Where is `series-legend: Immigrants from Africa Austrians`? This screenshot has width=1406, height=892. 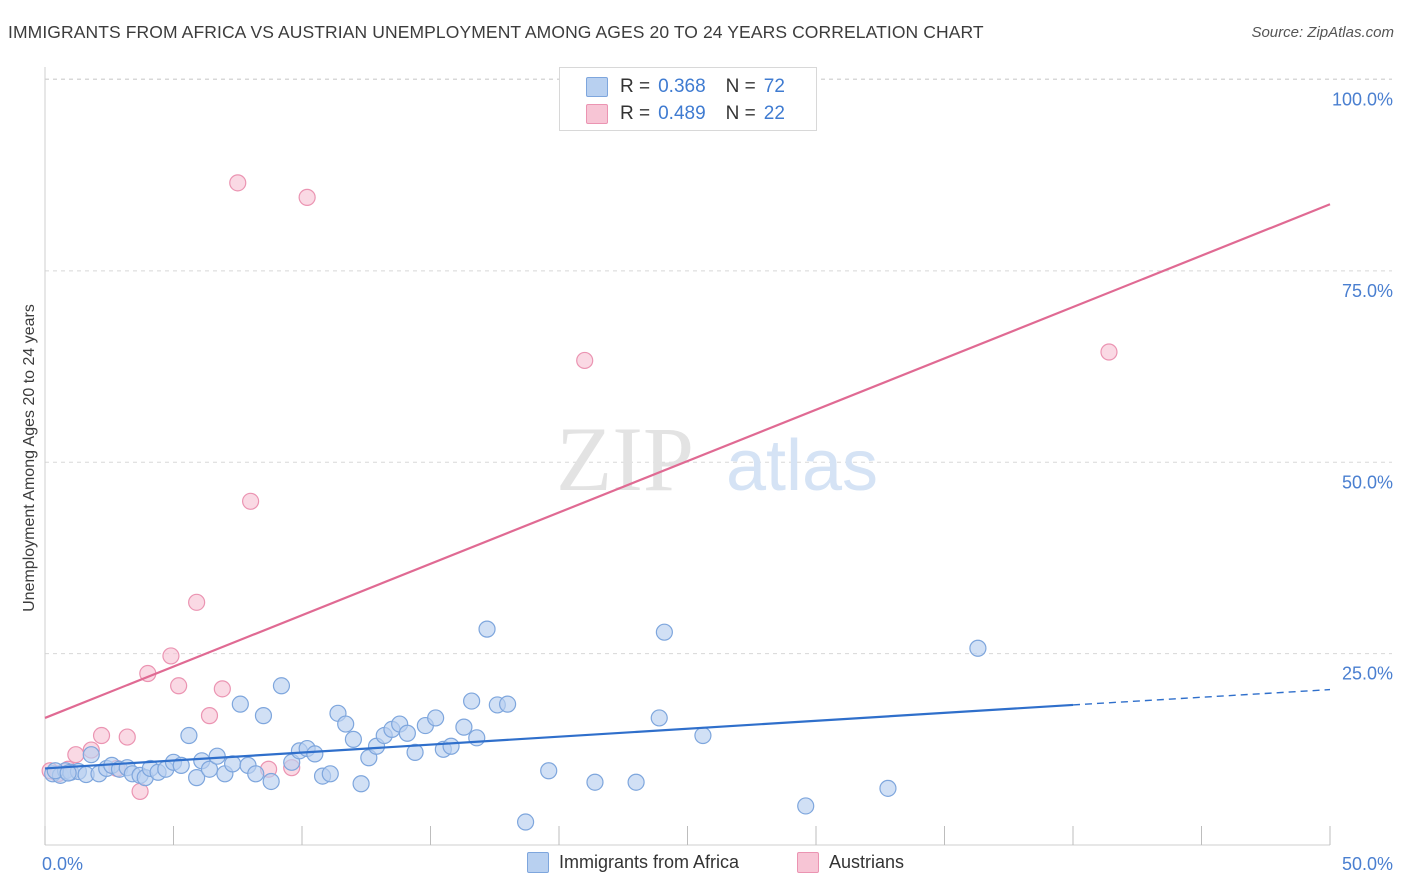
series-legend: Immigrants from Africa Austrians is located at coordinates (703, 865).